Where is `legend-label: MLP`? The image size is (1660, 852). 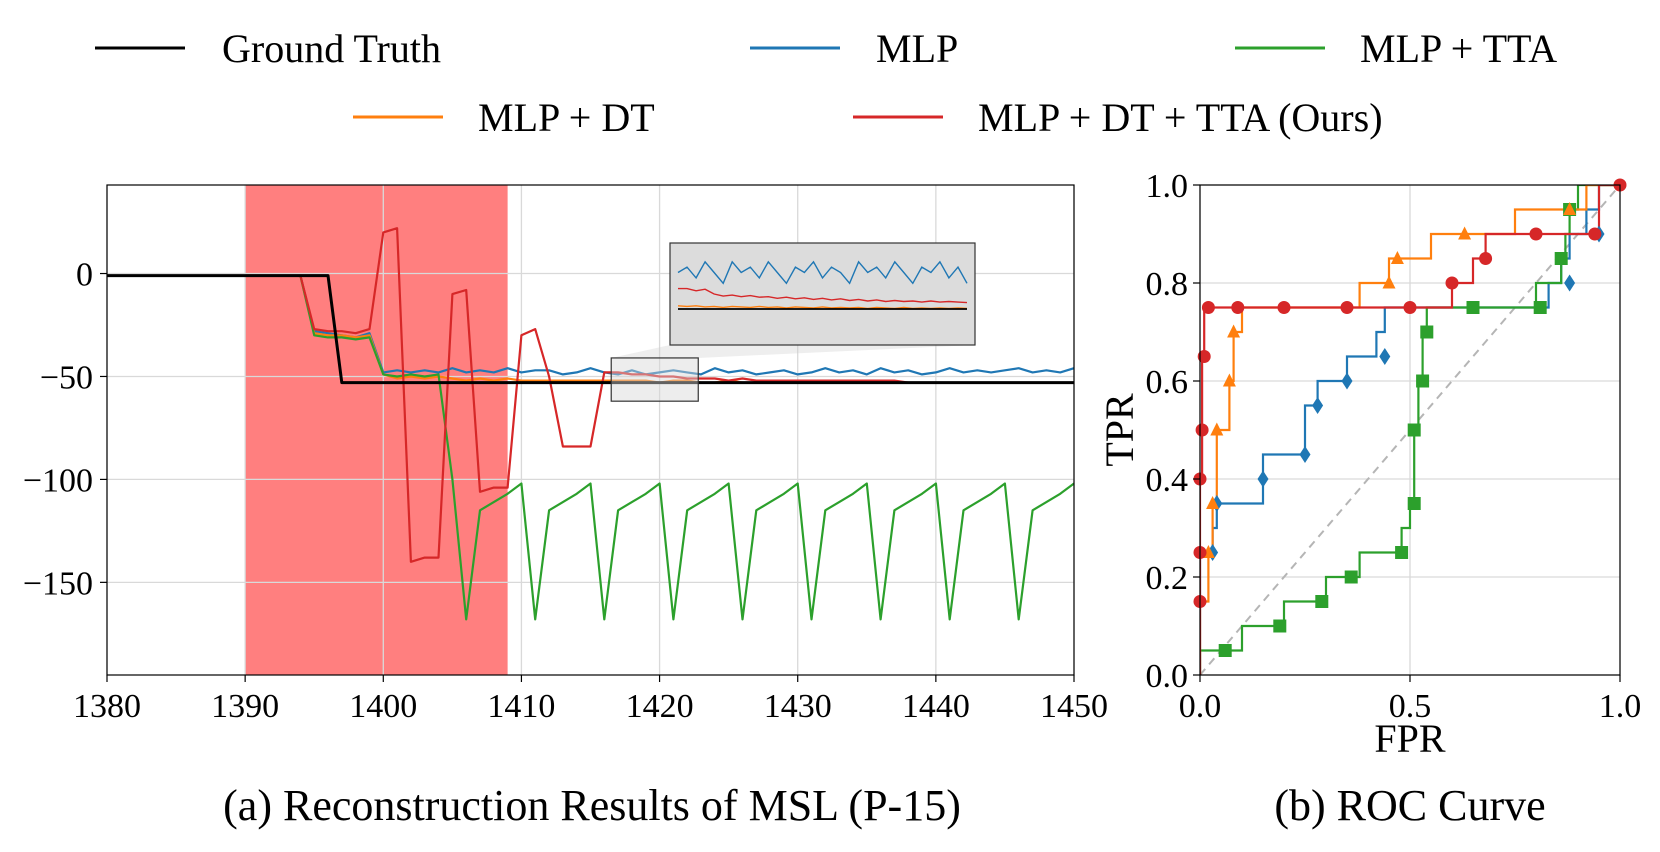
legend-label: MLP is located at coordinates (917, 48).